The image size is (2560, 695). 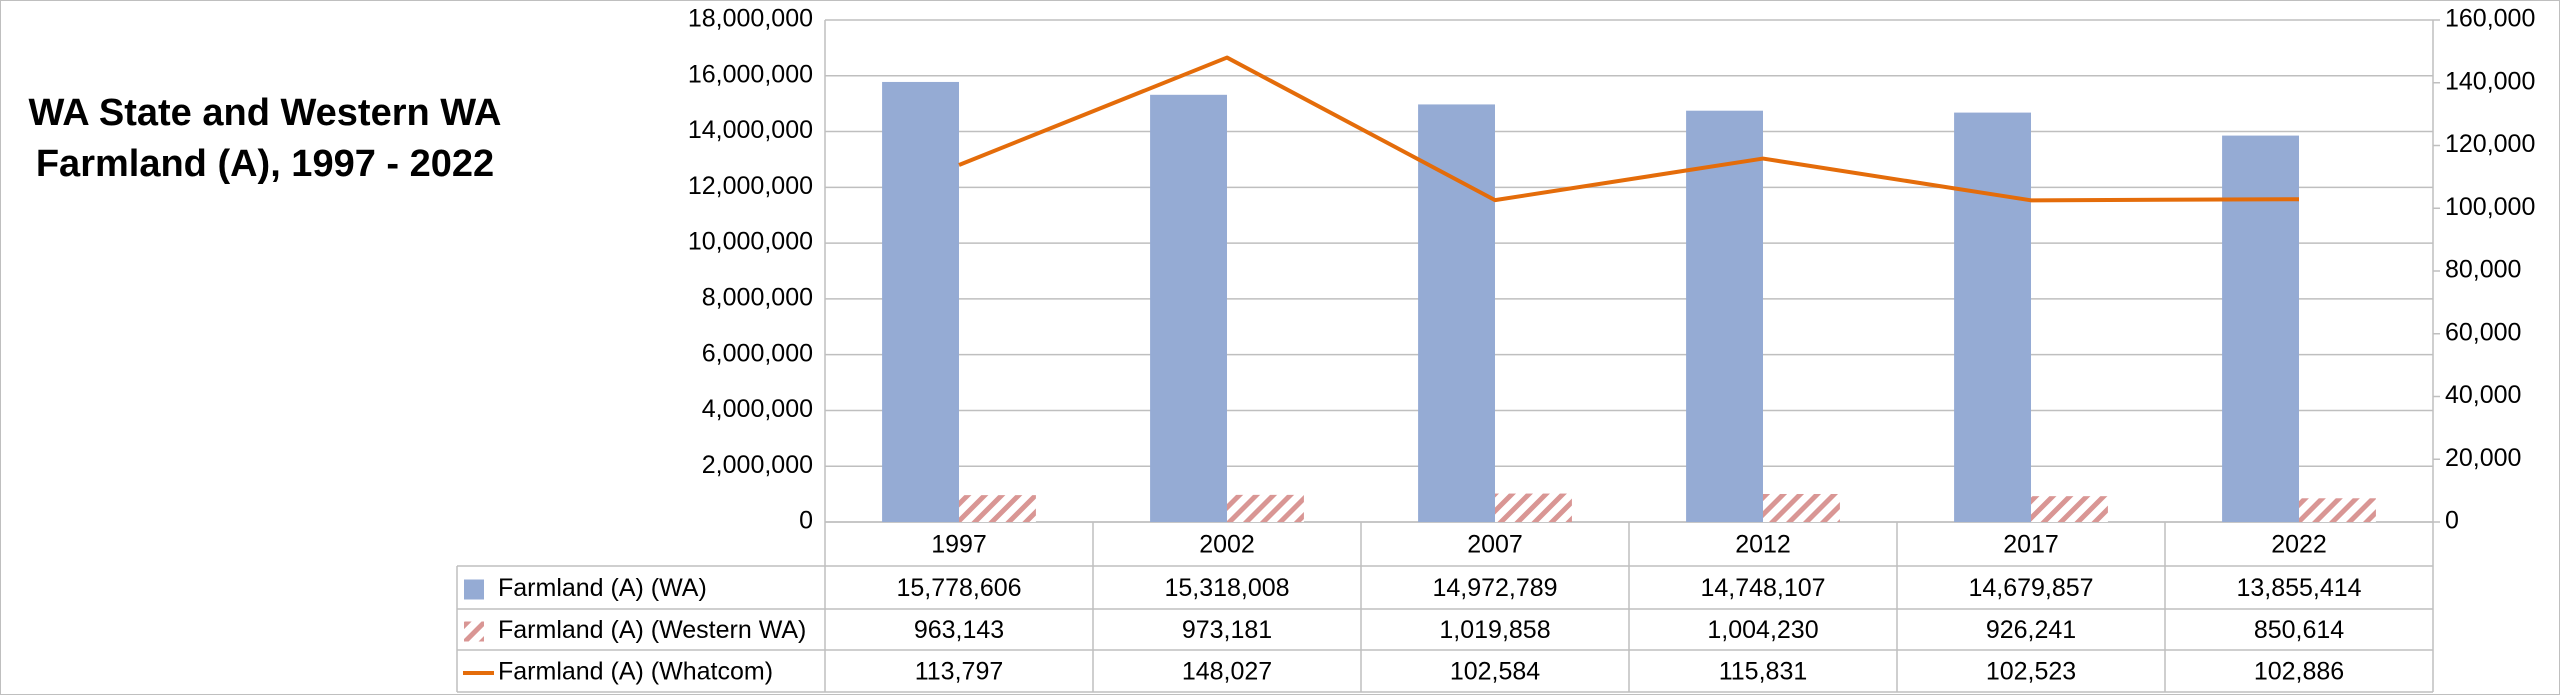 I want to click on y-tick-label: 4,000,000, so click(x=757, y=409).